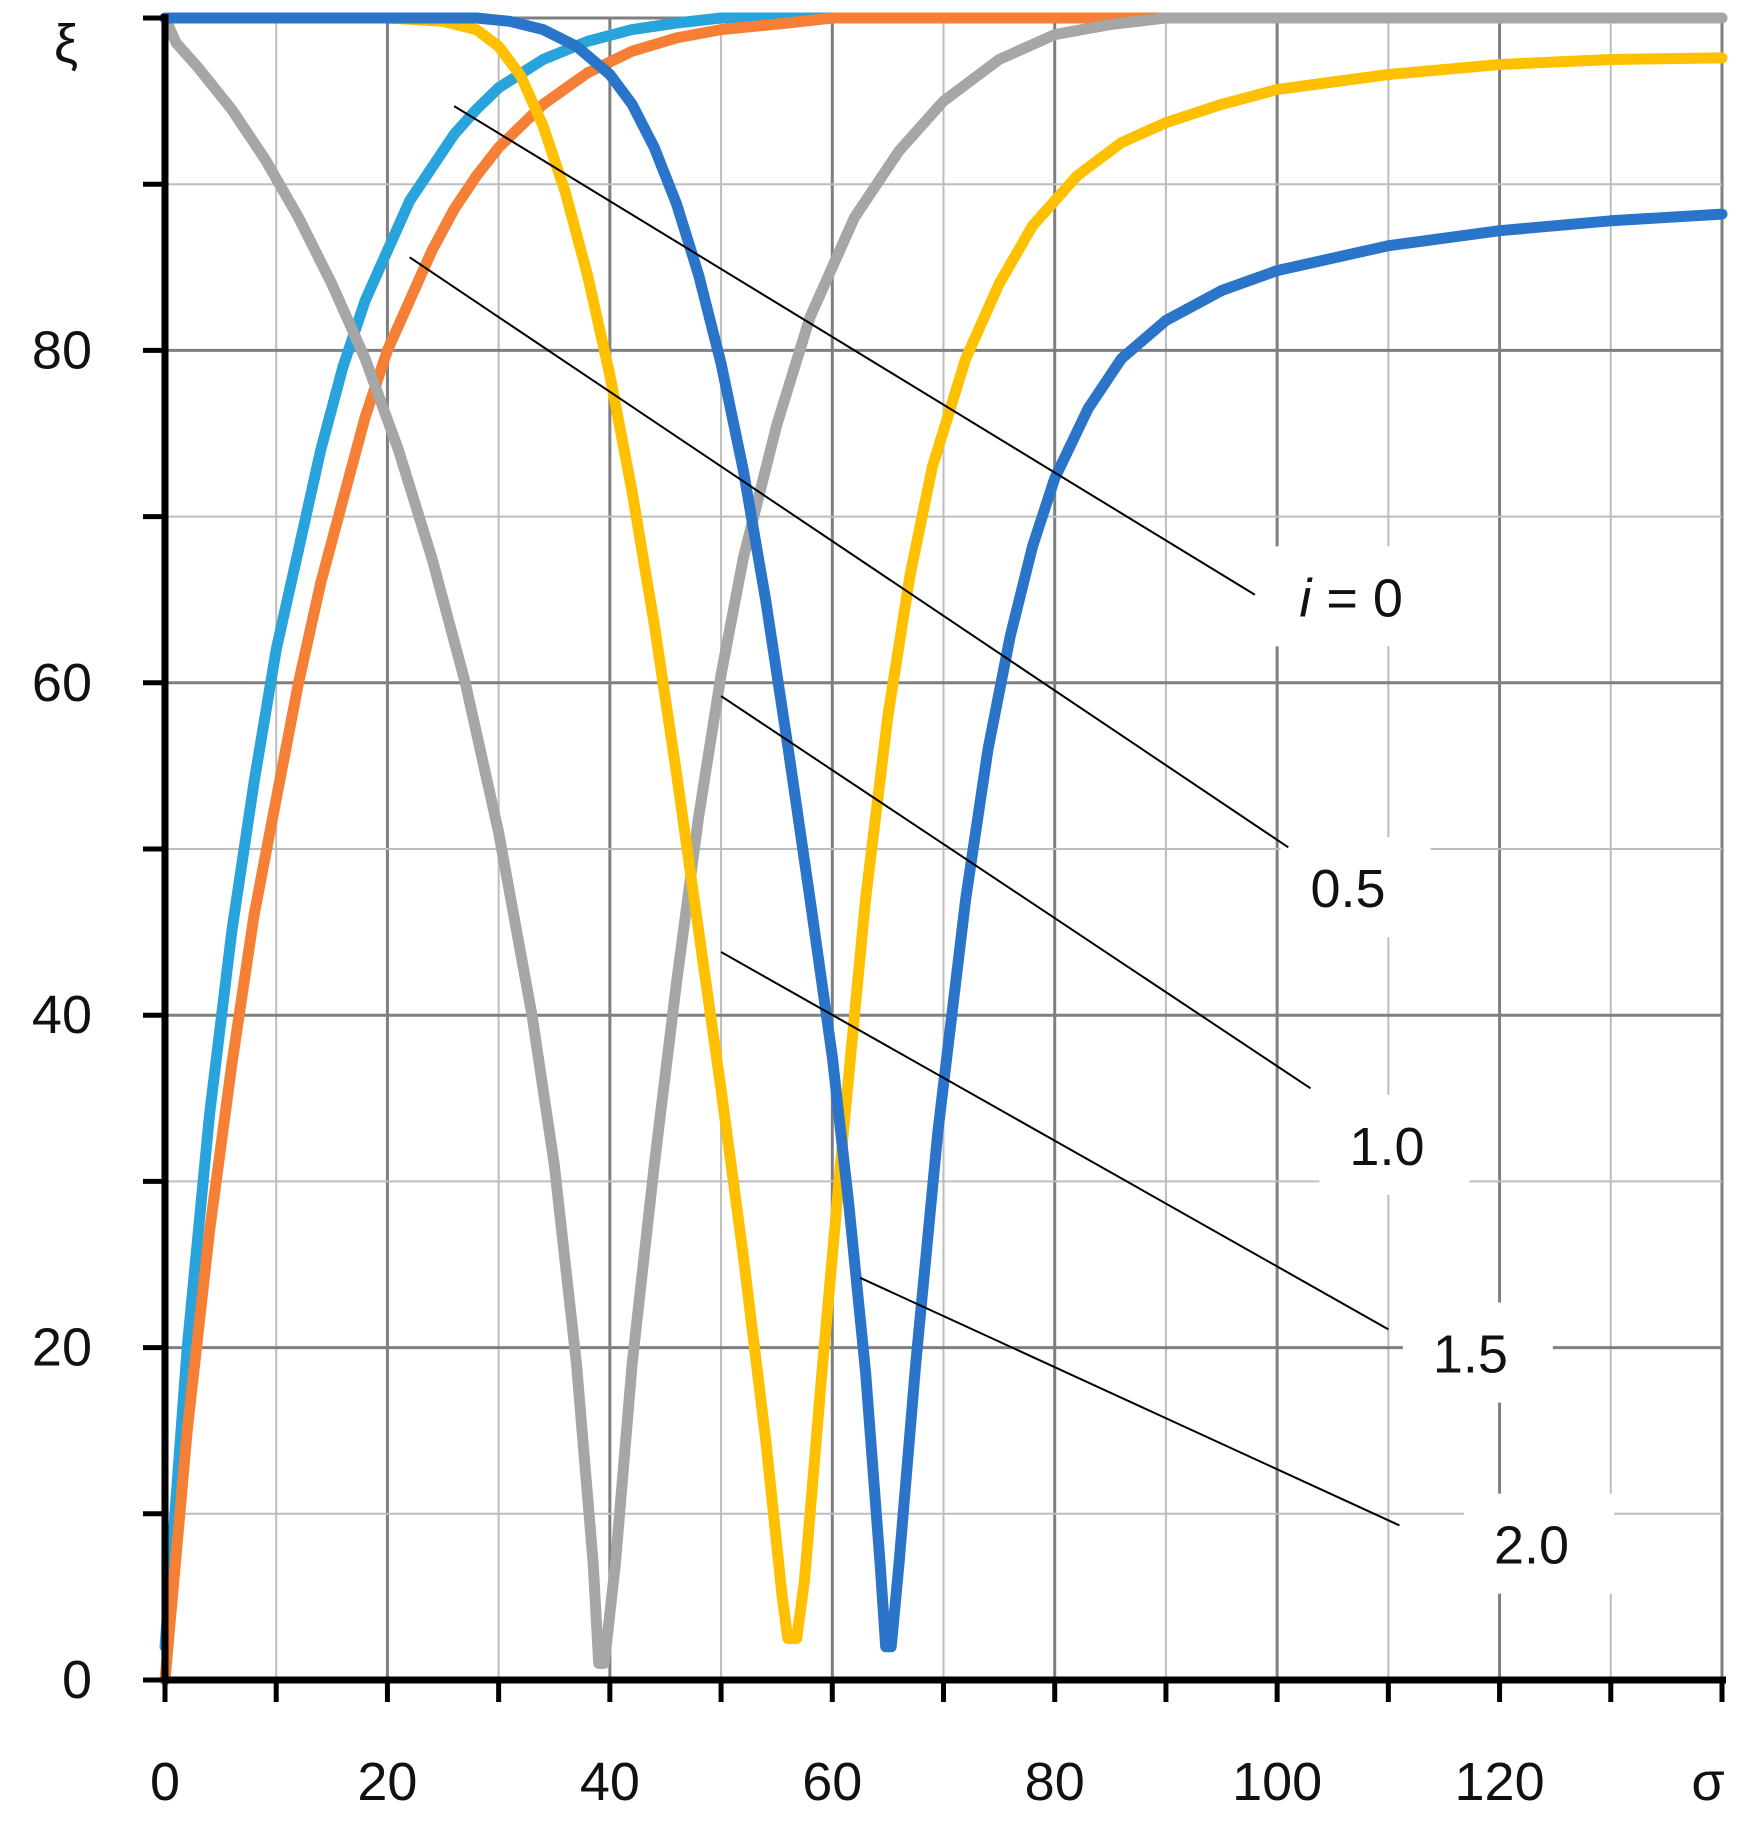 Image resolution: width=1748 pixels, height=1824 pixels. Describe the element at coordinates (387, 1782) in the screenshot. I see `x-tick-label: 20` at that location.